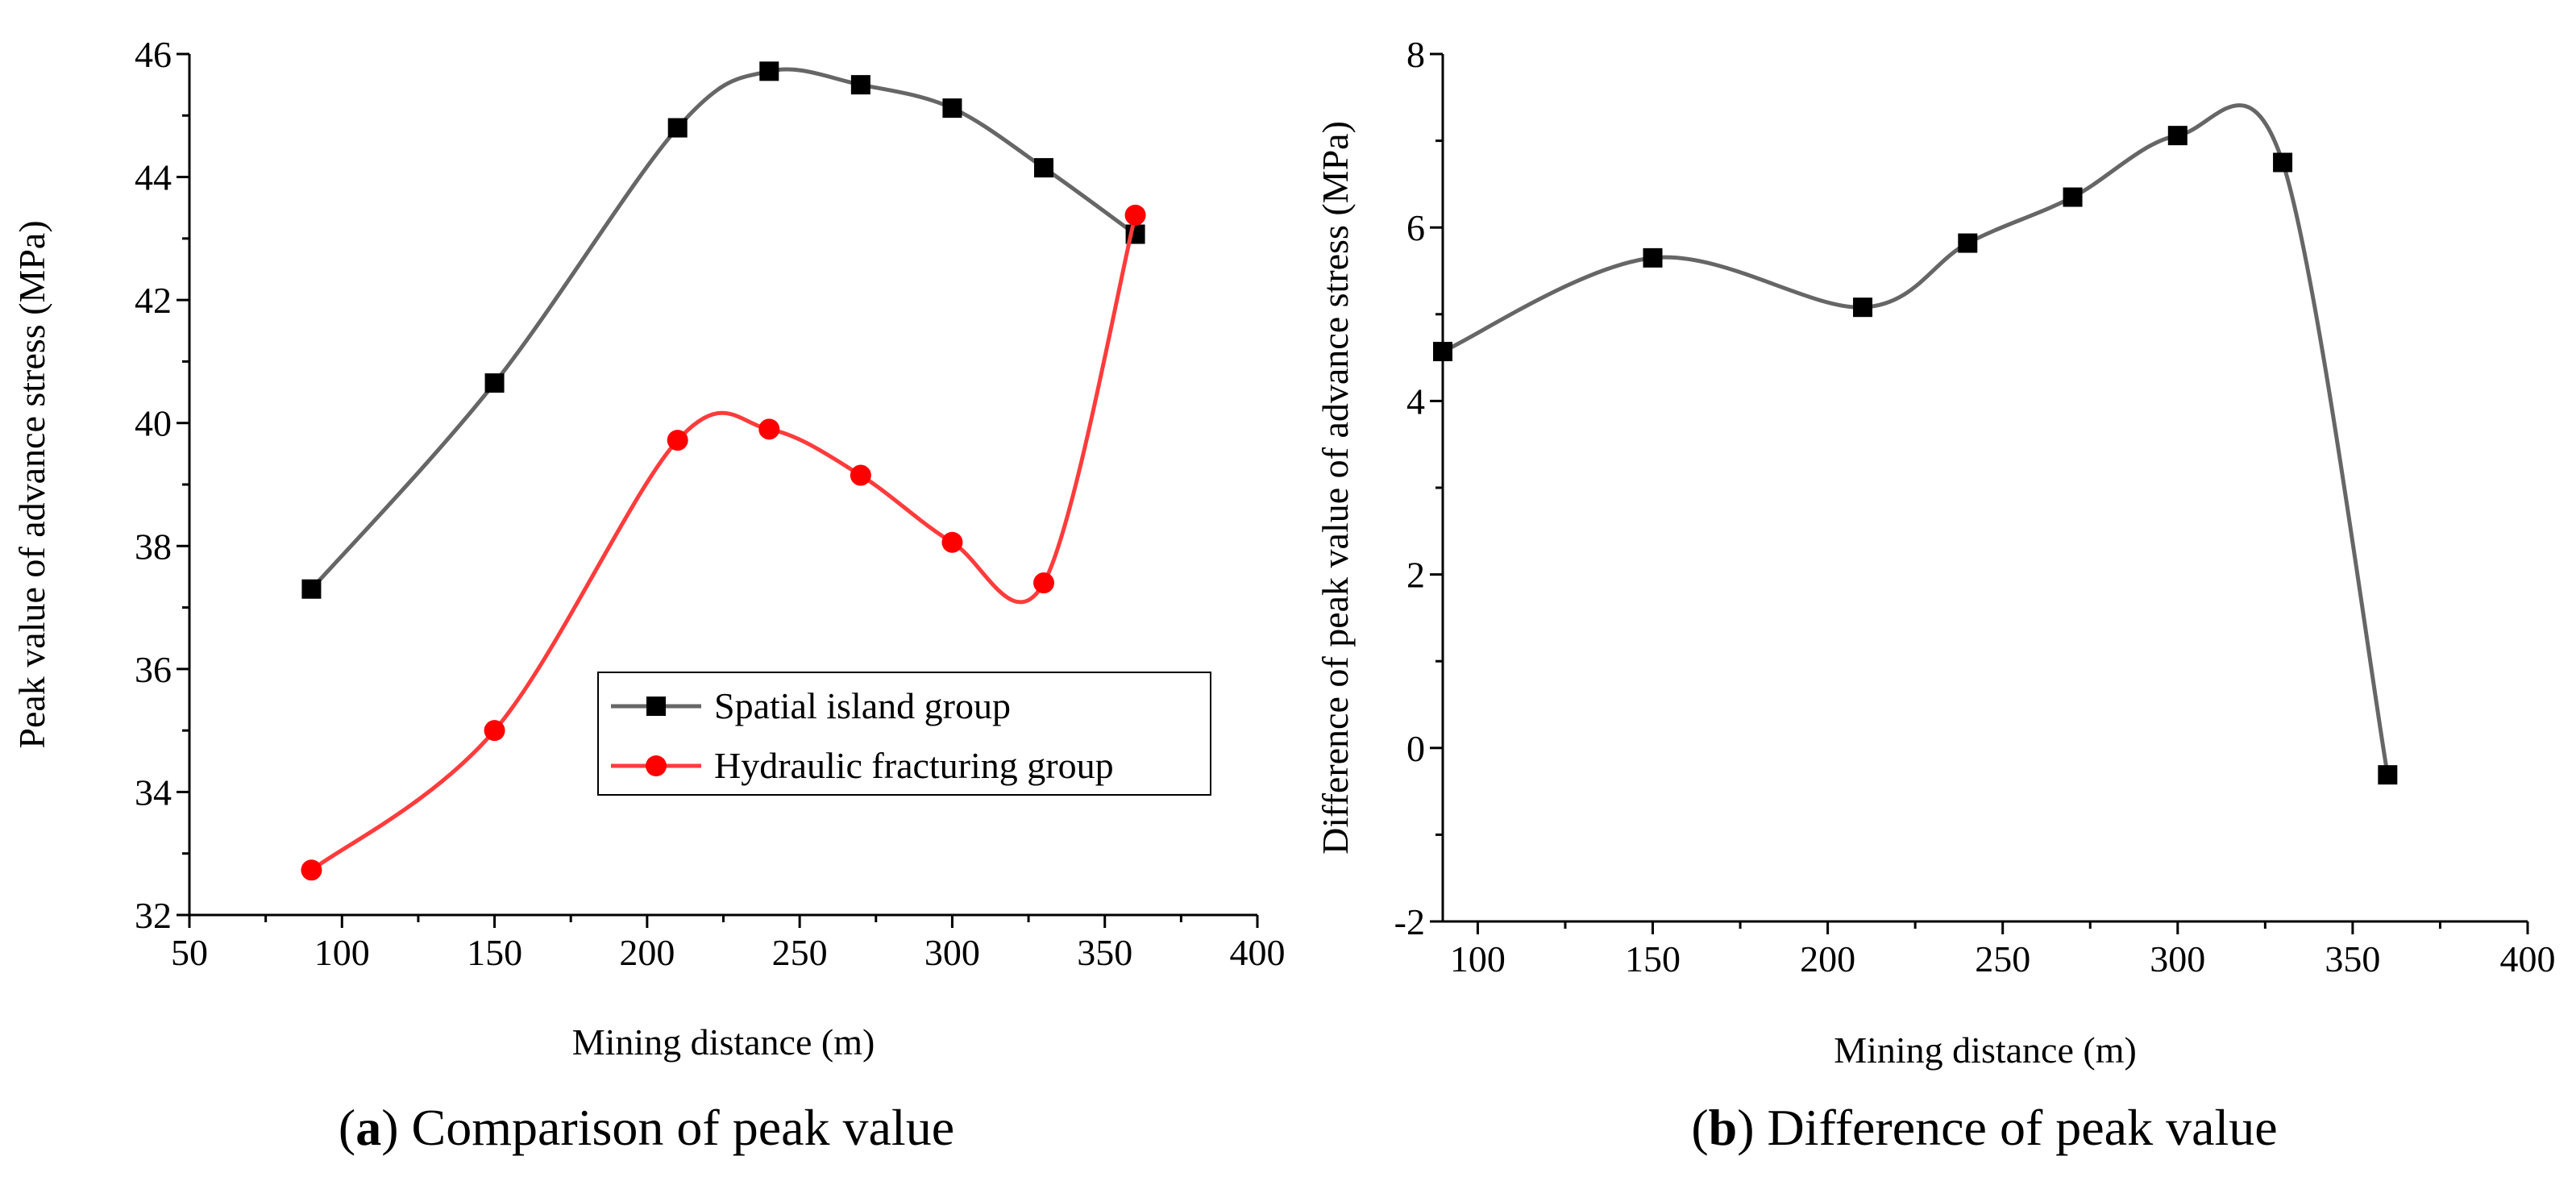 Image resolution: width=2576 pixels, height=1177 pixels. What do you see at coordinates (1653, 958) in the screenshot?
I see `chart-b-x-tick-label: 150` at bounding box center [1653, 958].